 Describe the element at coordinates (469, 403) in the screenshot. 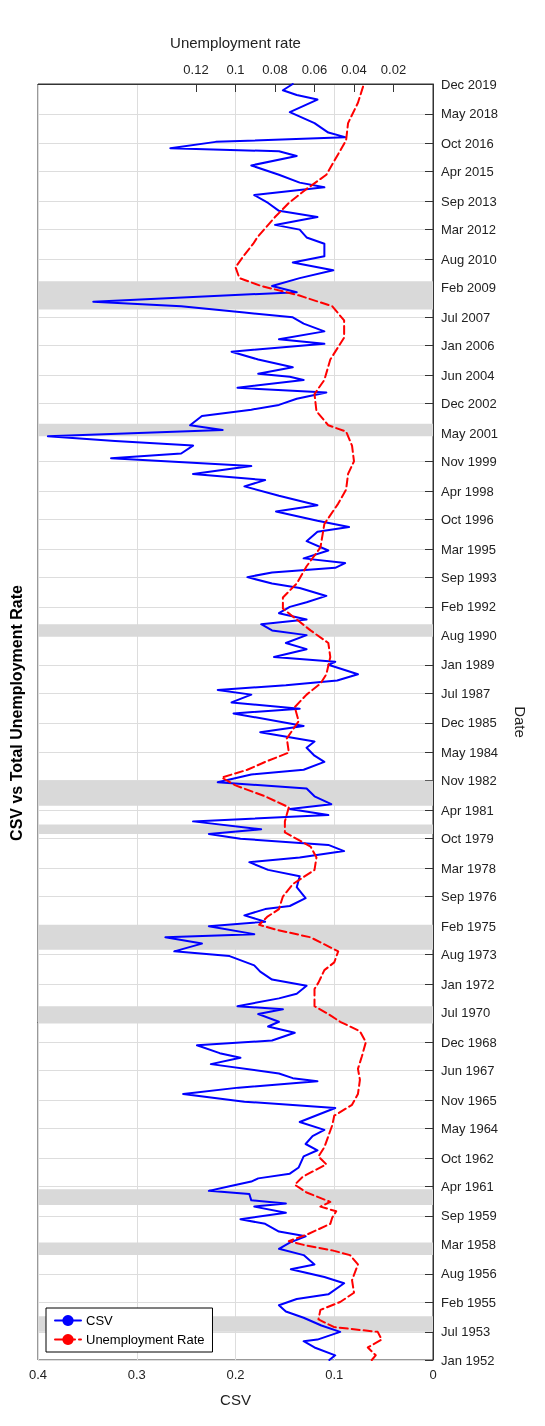

I see `y-tick-label: Dec 2002` at that location.